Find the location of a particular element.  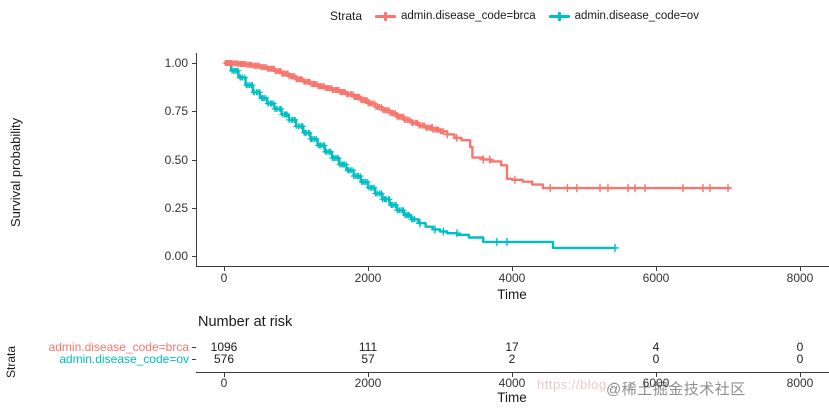

legend-item-brca: admin.disease_code=brca is located at coordinates (455, 16).